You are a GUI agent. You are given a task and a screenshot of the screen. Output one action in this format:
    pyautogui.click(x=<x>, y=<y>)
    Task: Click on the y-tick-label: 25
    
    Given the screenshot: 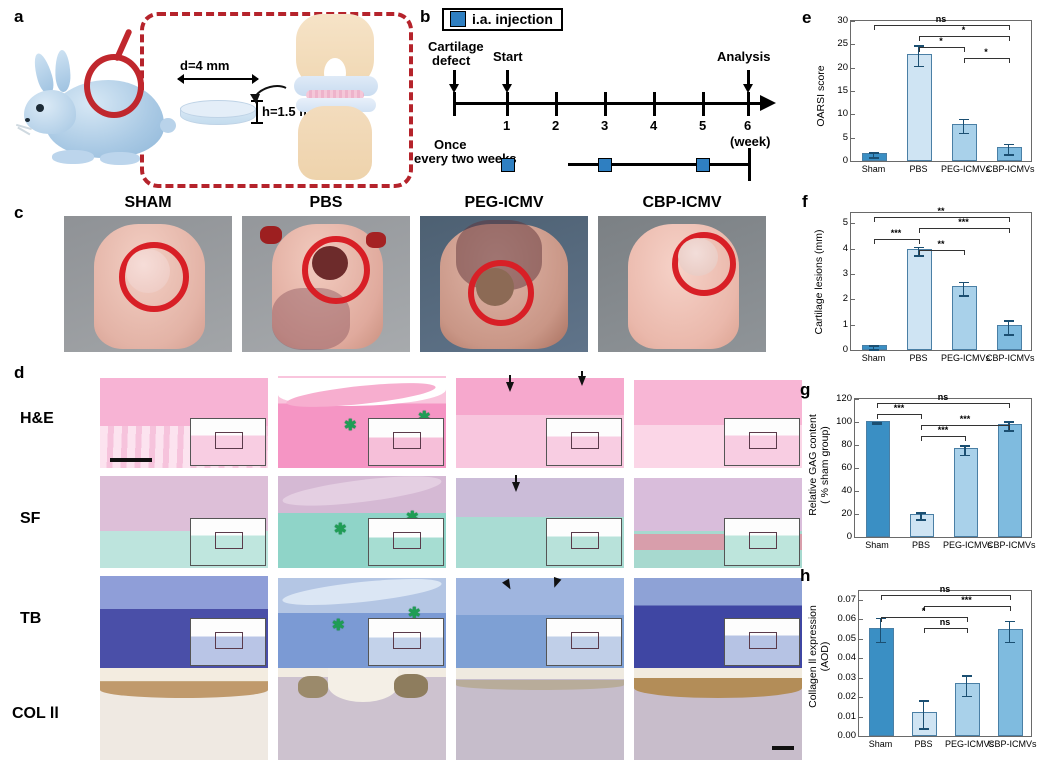 What is the action you would take?
    pyautogui.click(x=842, y=44)
    